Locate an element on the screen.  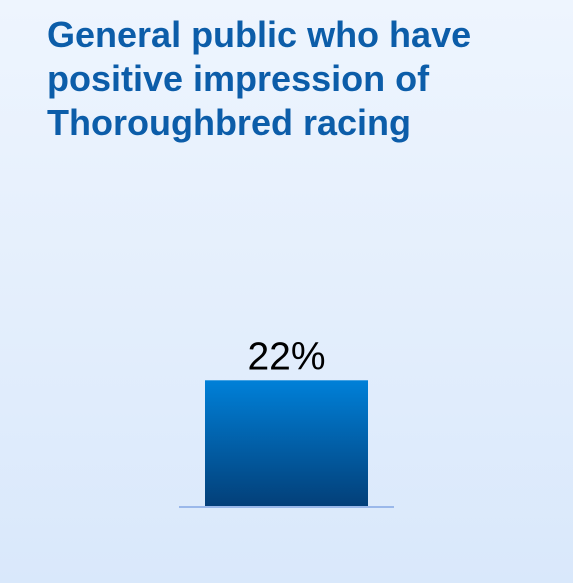
bars-layer: 22% is located at coordinates (286, 421).